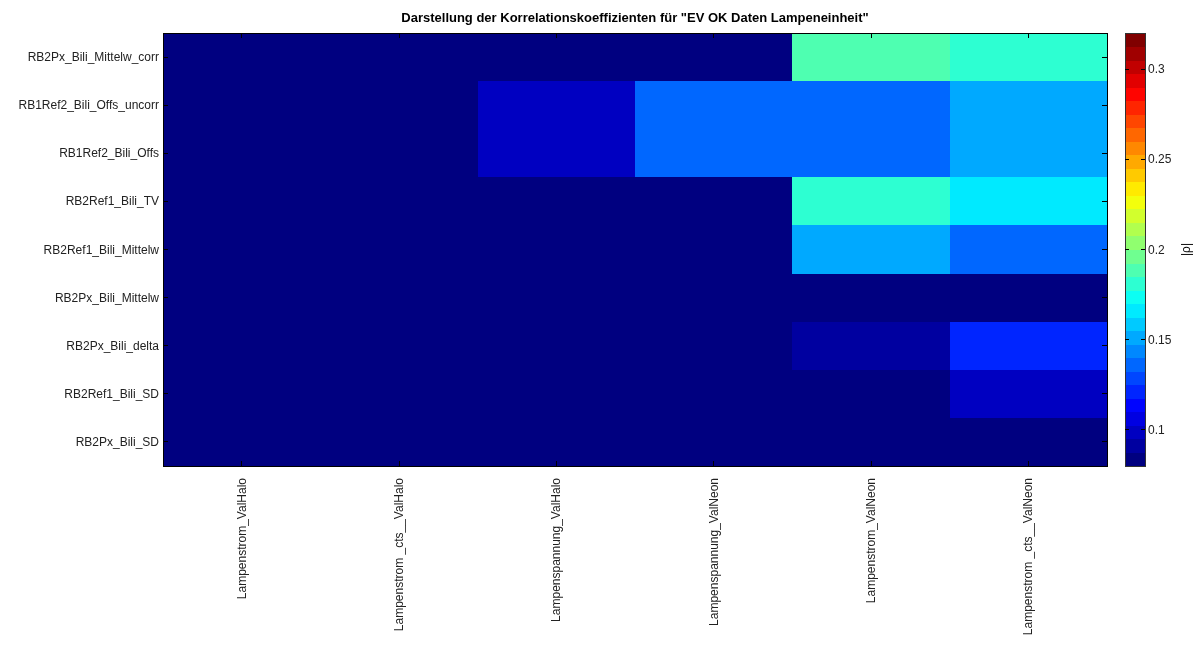  I want to click on color-bar-label: 0.2, so click(1157, 249).